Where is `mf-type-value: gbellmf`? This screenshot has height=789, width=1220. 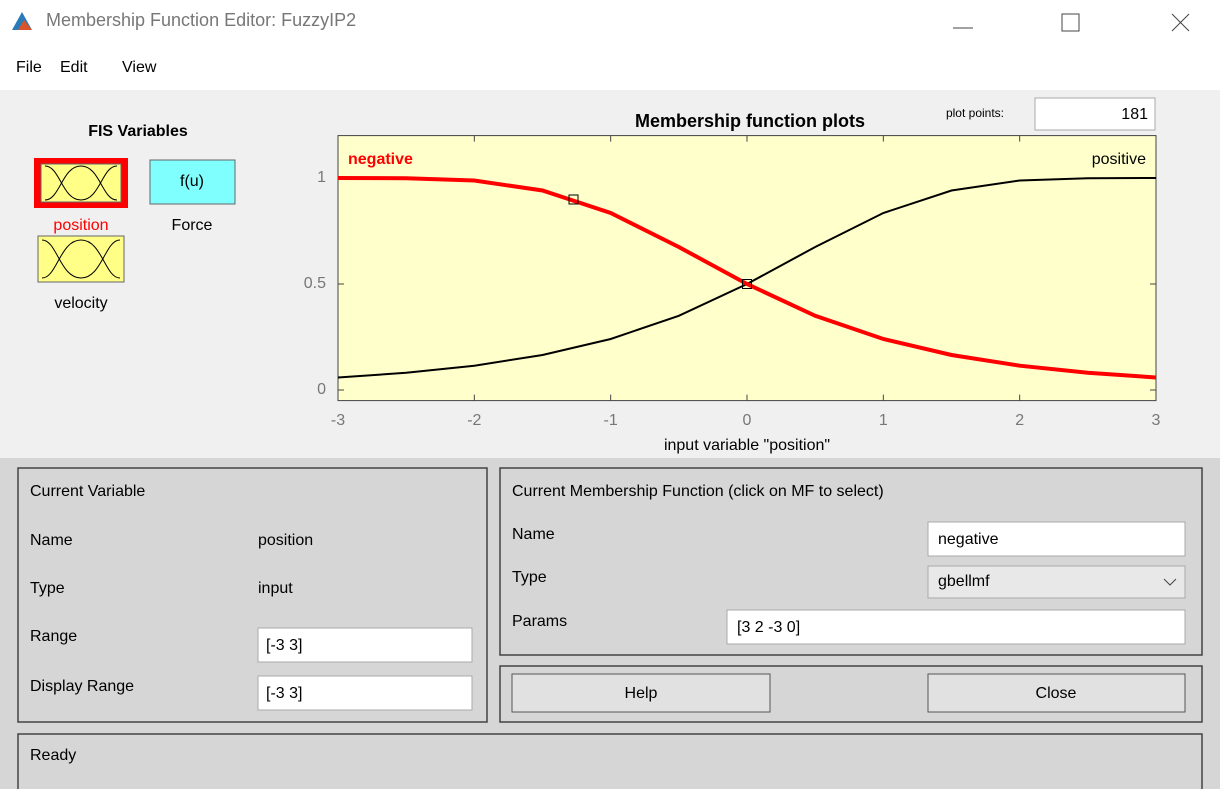
mf-type-value: gbellmf is located at coordinates (964, 581).